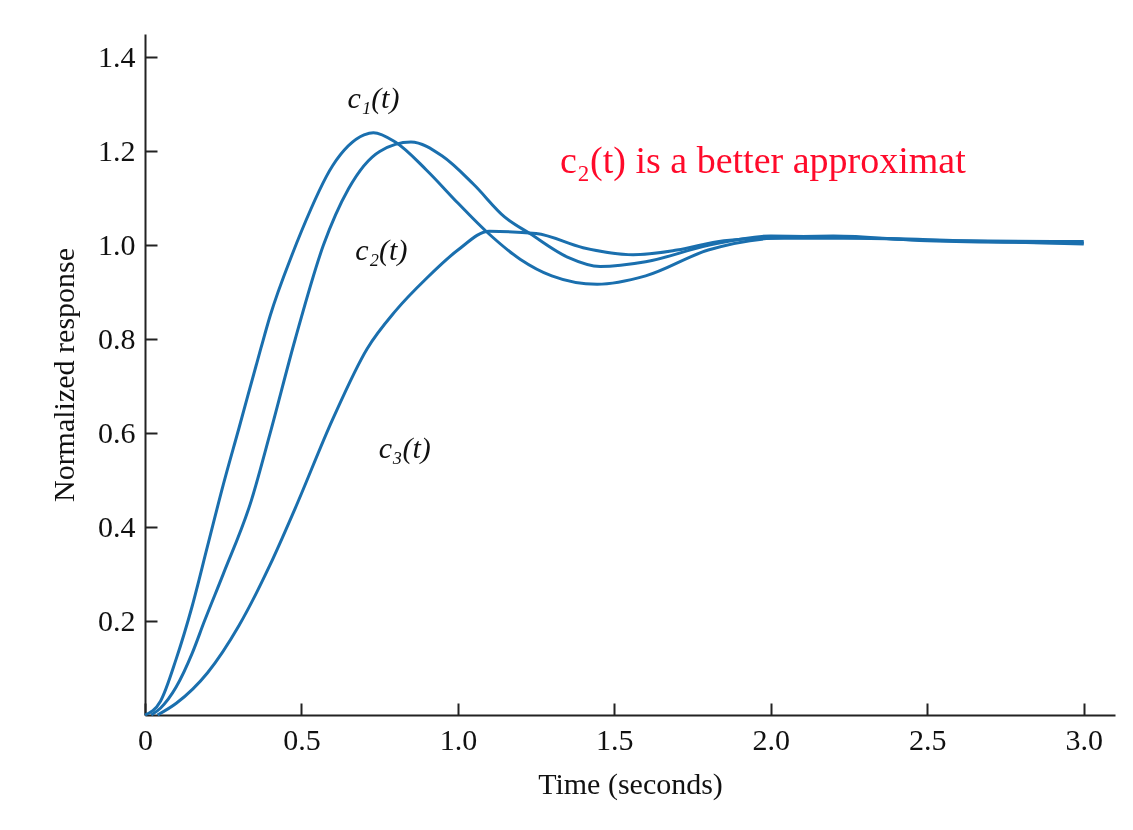  What do you see at coordinates (771, 739) in the screenshot?
I see `x-tick-label: 2.0` at bounding box center [771, 739].